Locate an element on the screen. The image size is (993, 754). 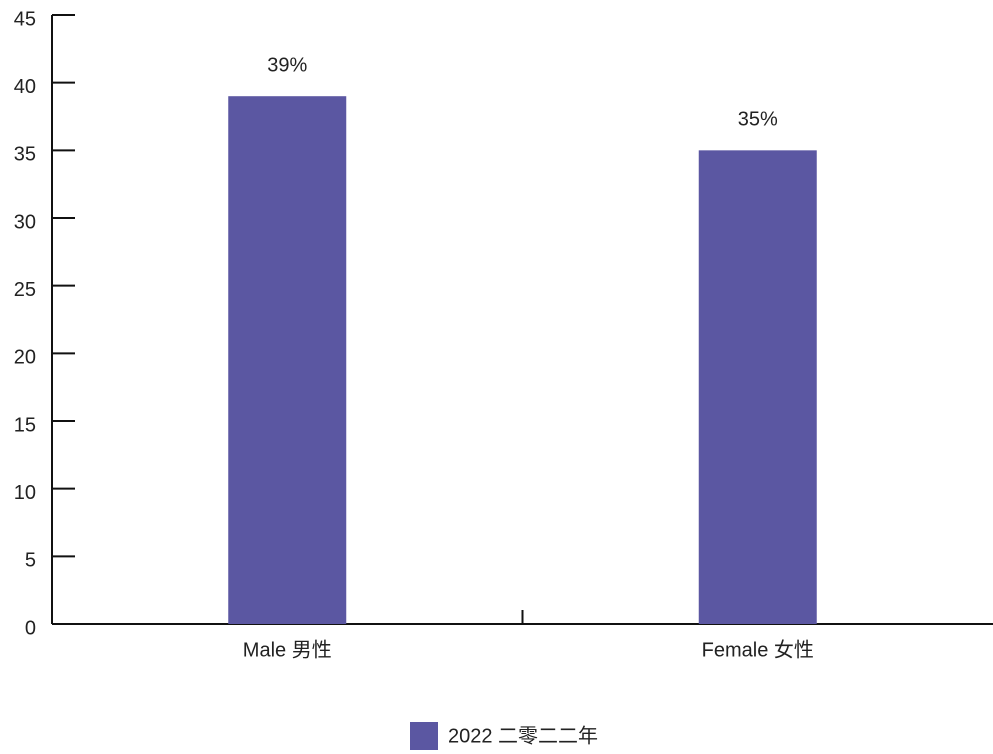
y-tick-label: 15 is located at coordinates (25, 425).